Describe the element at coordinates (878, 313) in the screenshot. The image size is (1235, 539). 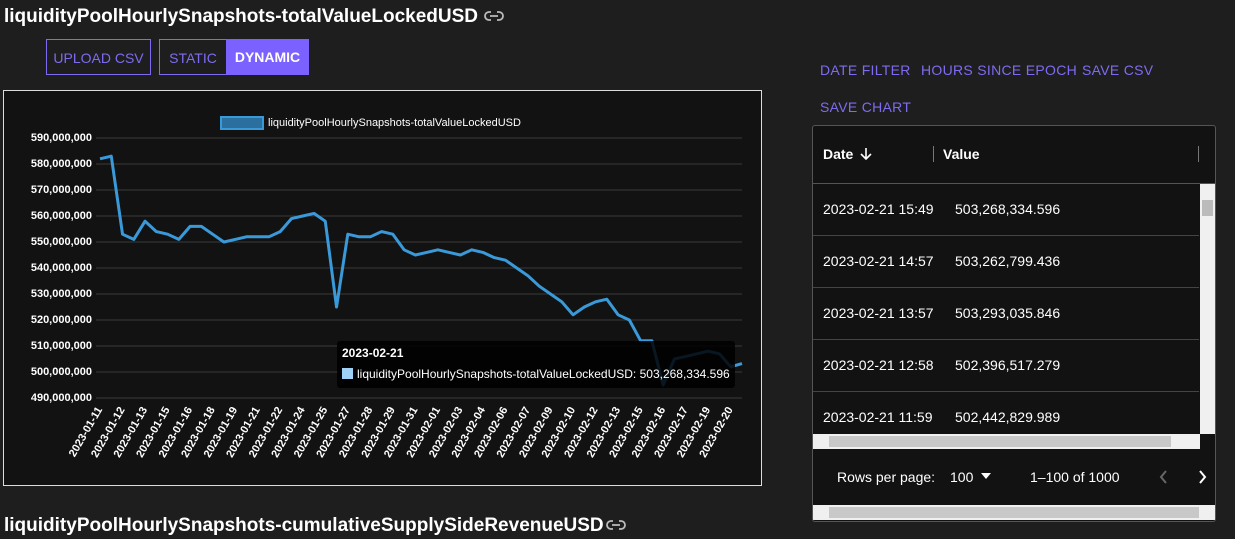
I see `date-cell: 2023-02-21 13:57` at that location.